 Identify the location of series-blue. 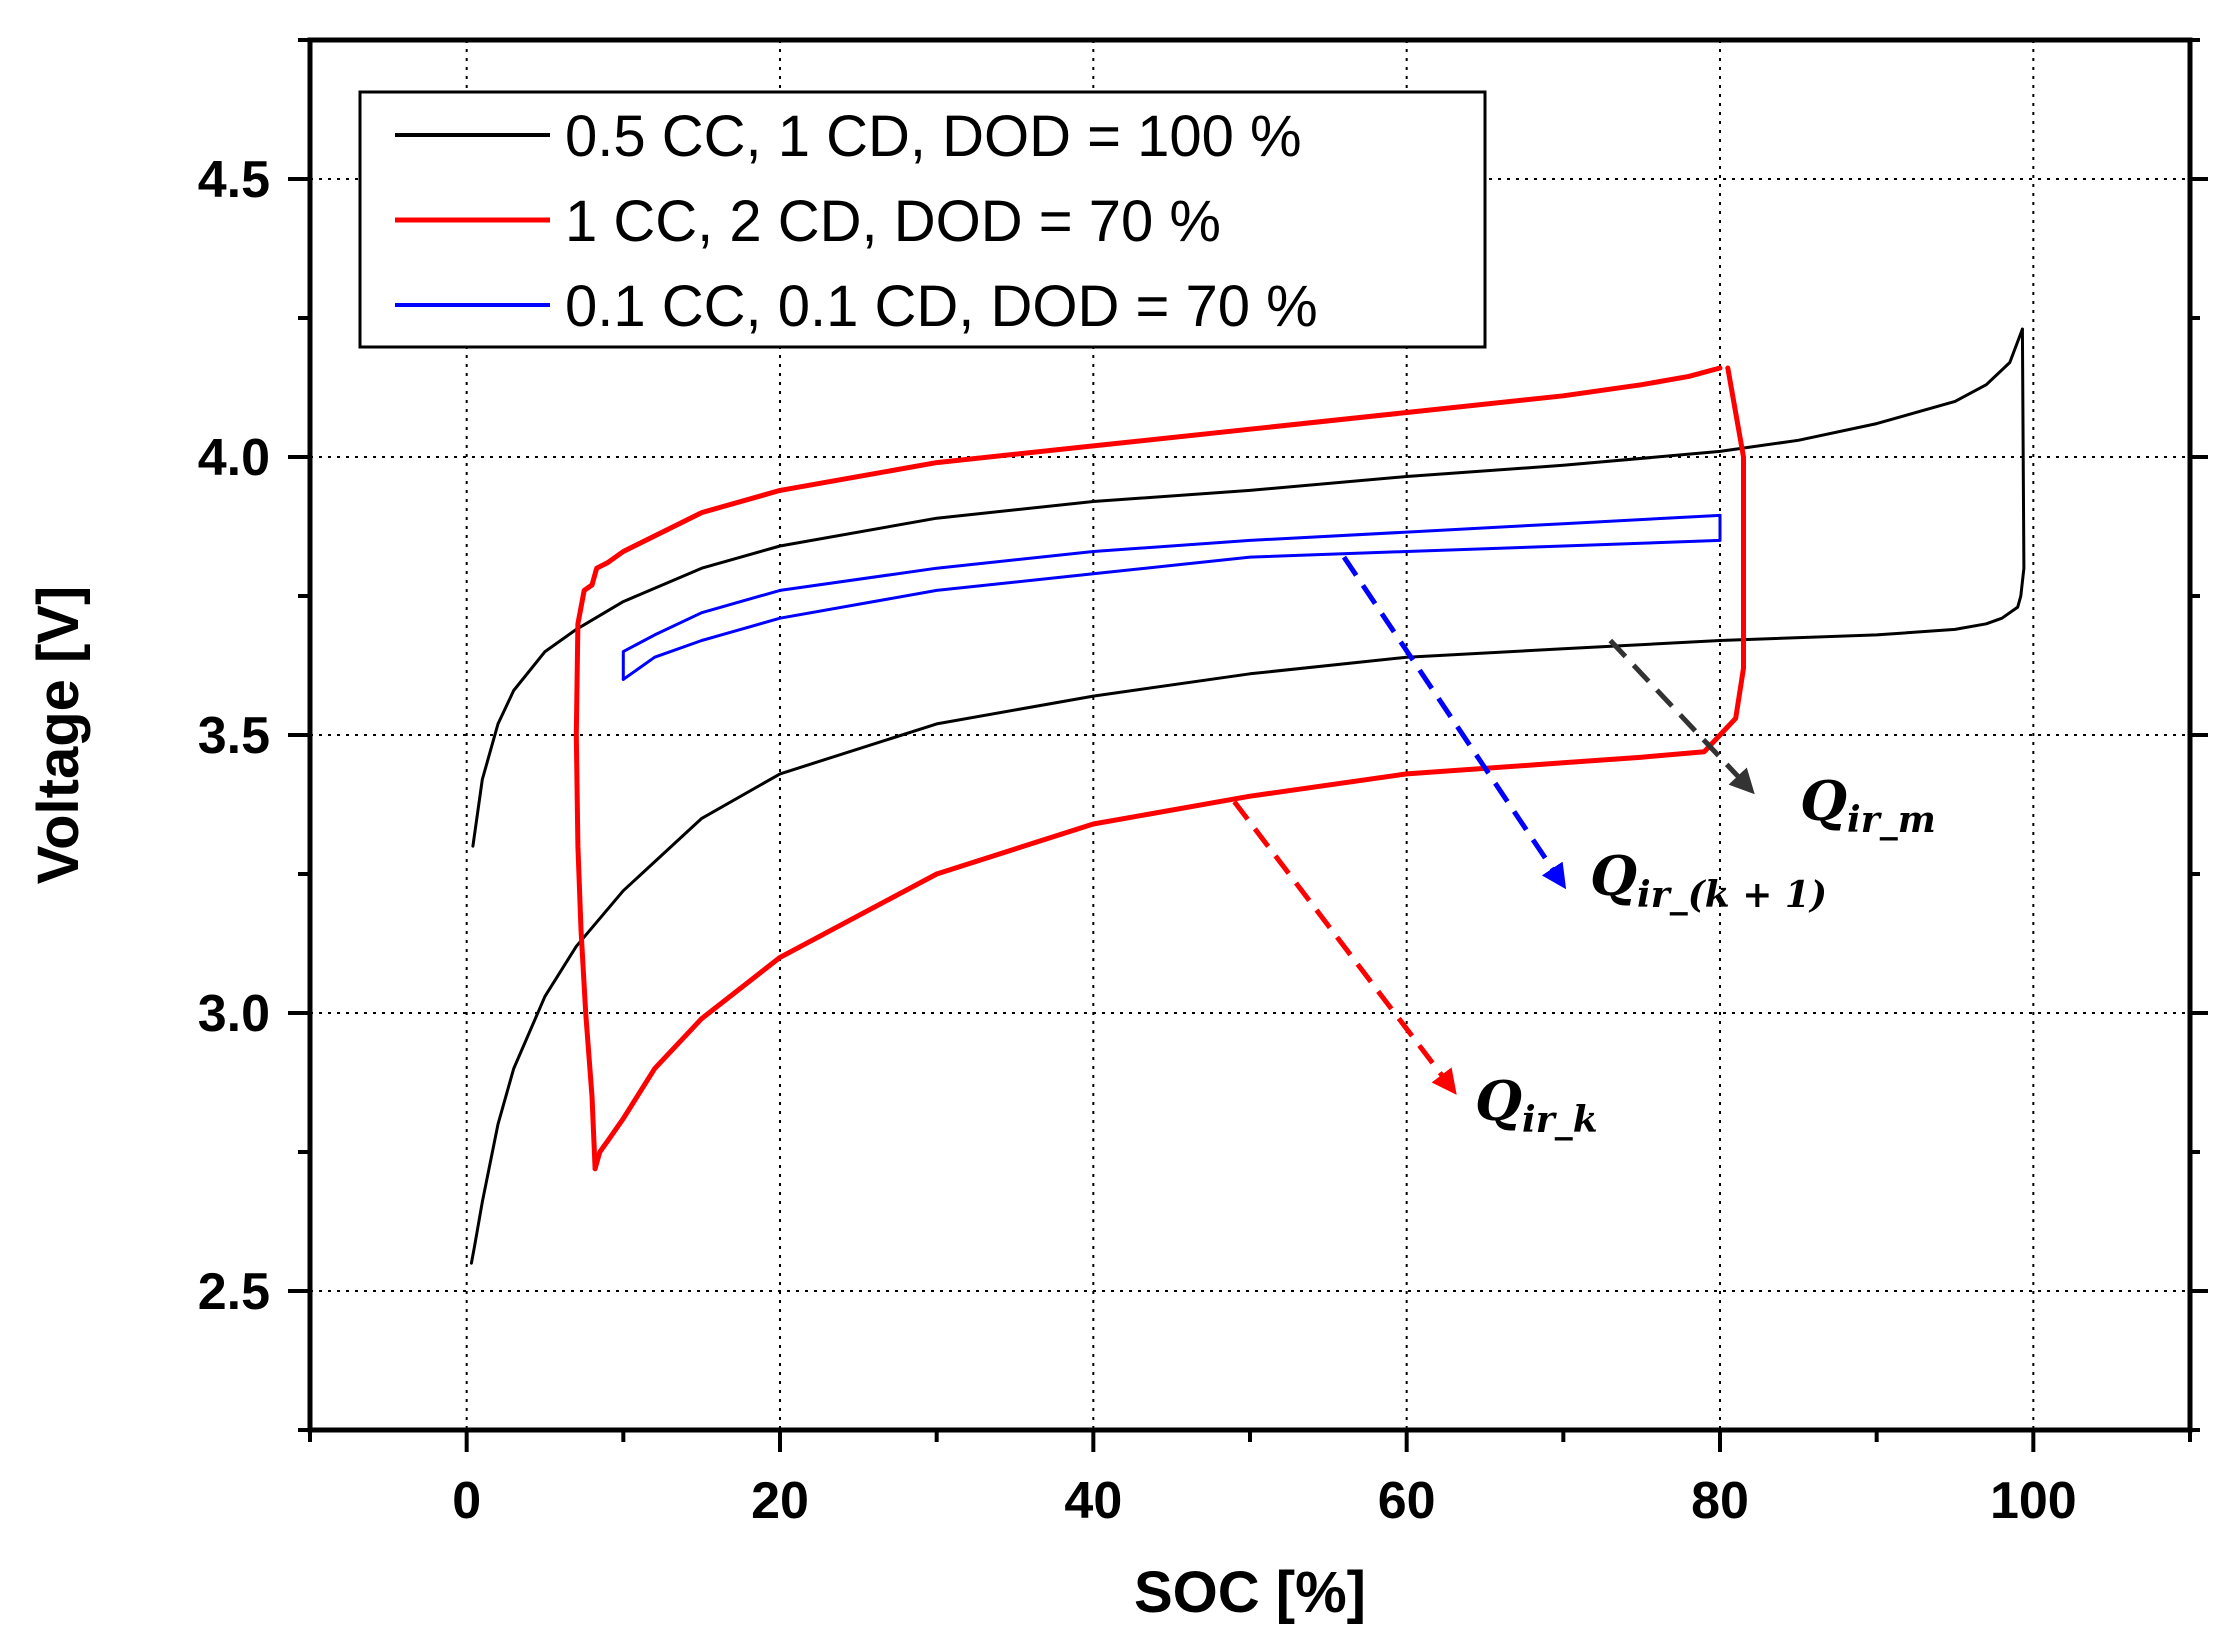
(1171, 597).